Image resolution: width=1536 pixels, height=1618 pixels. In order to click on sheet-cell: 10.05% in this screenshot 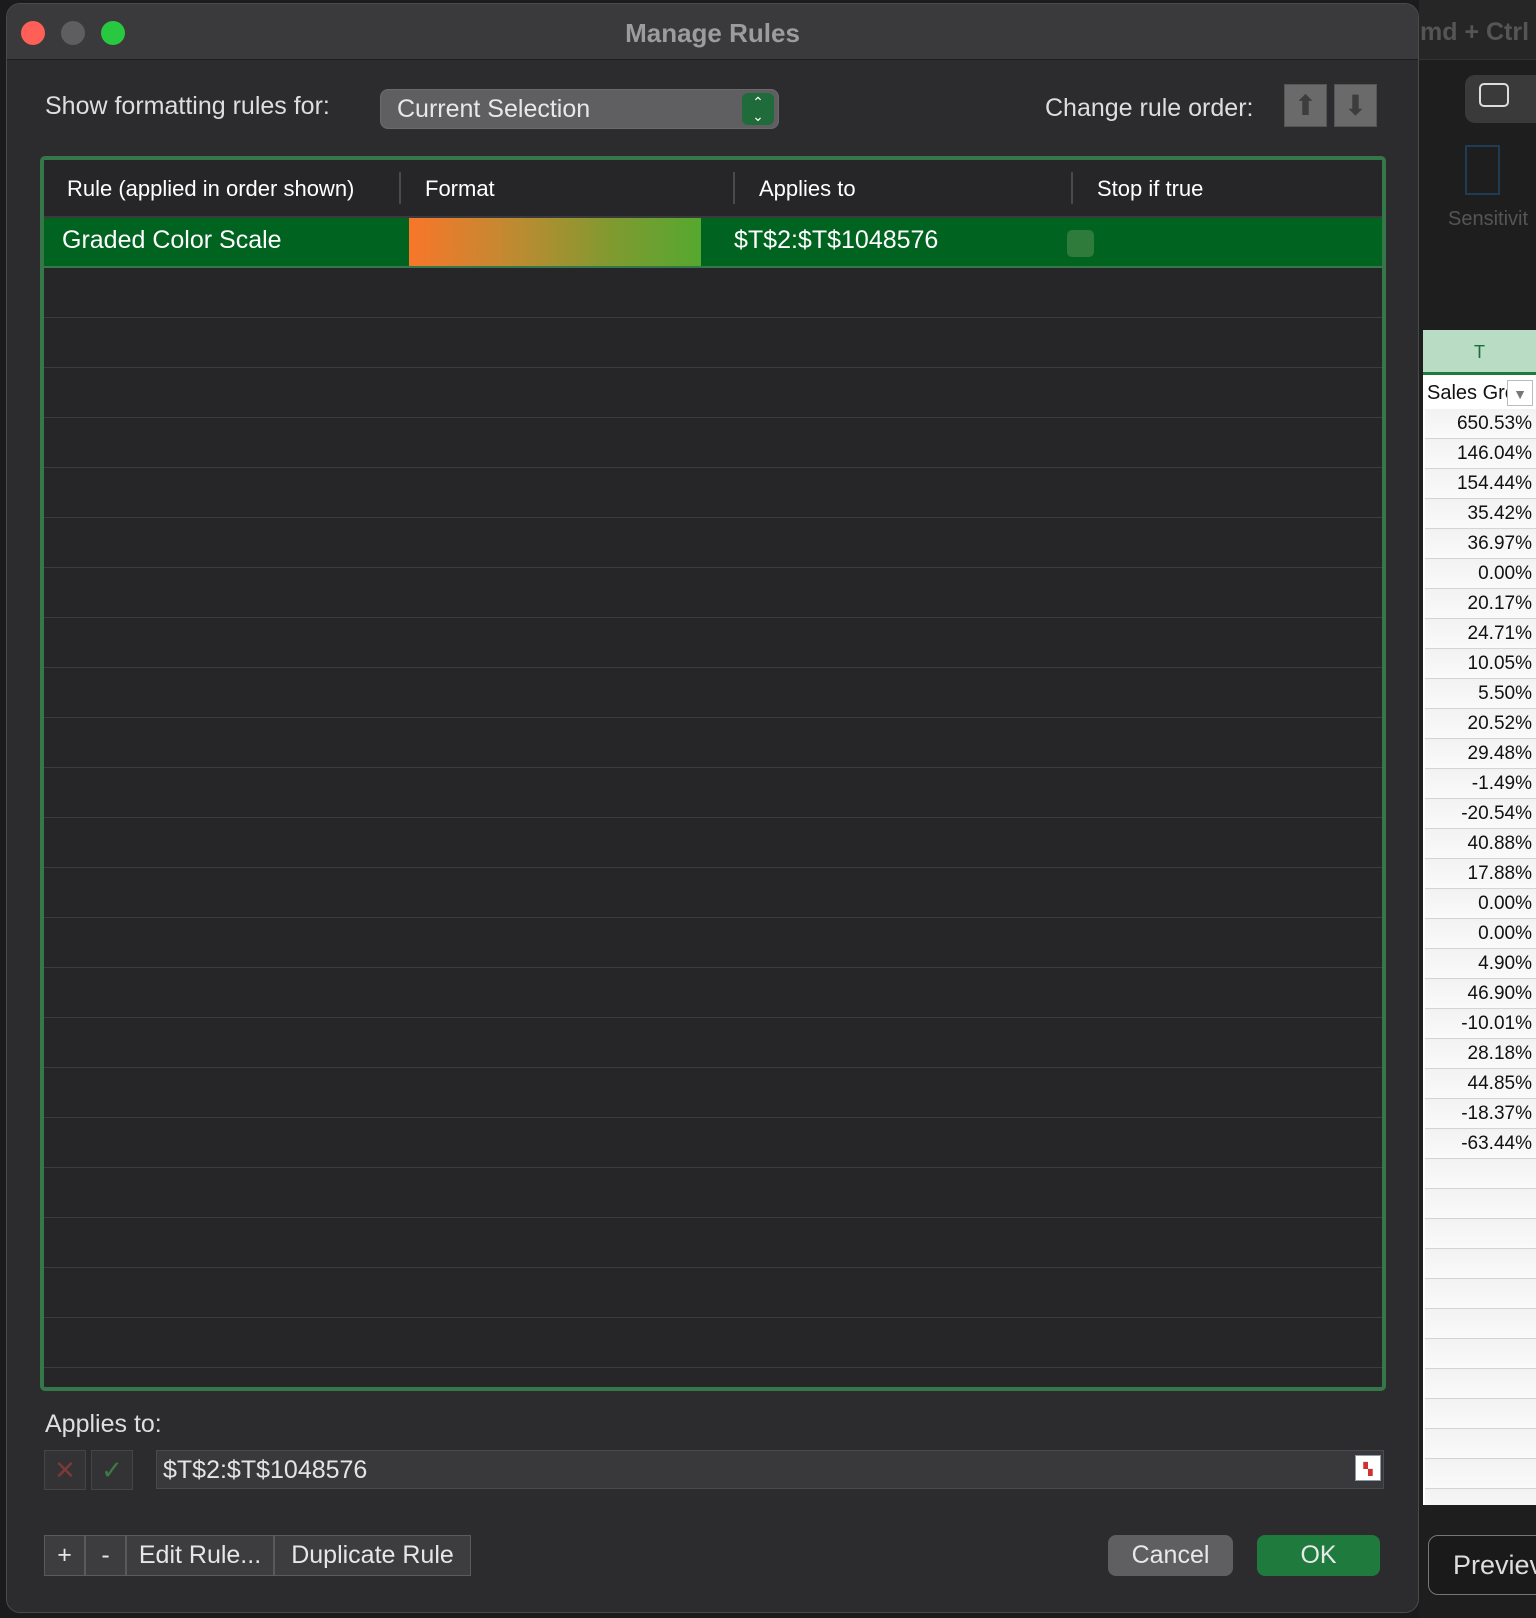, I will do `click(1480, 664)`.